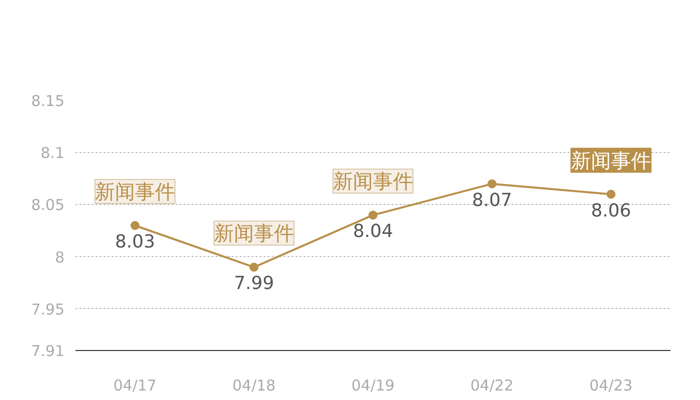  Describe the element at coordinates (135, 242) in the screenshot. I see `data-label: 8.03` at that location.